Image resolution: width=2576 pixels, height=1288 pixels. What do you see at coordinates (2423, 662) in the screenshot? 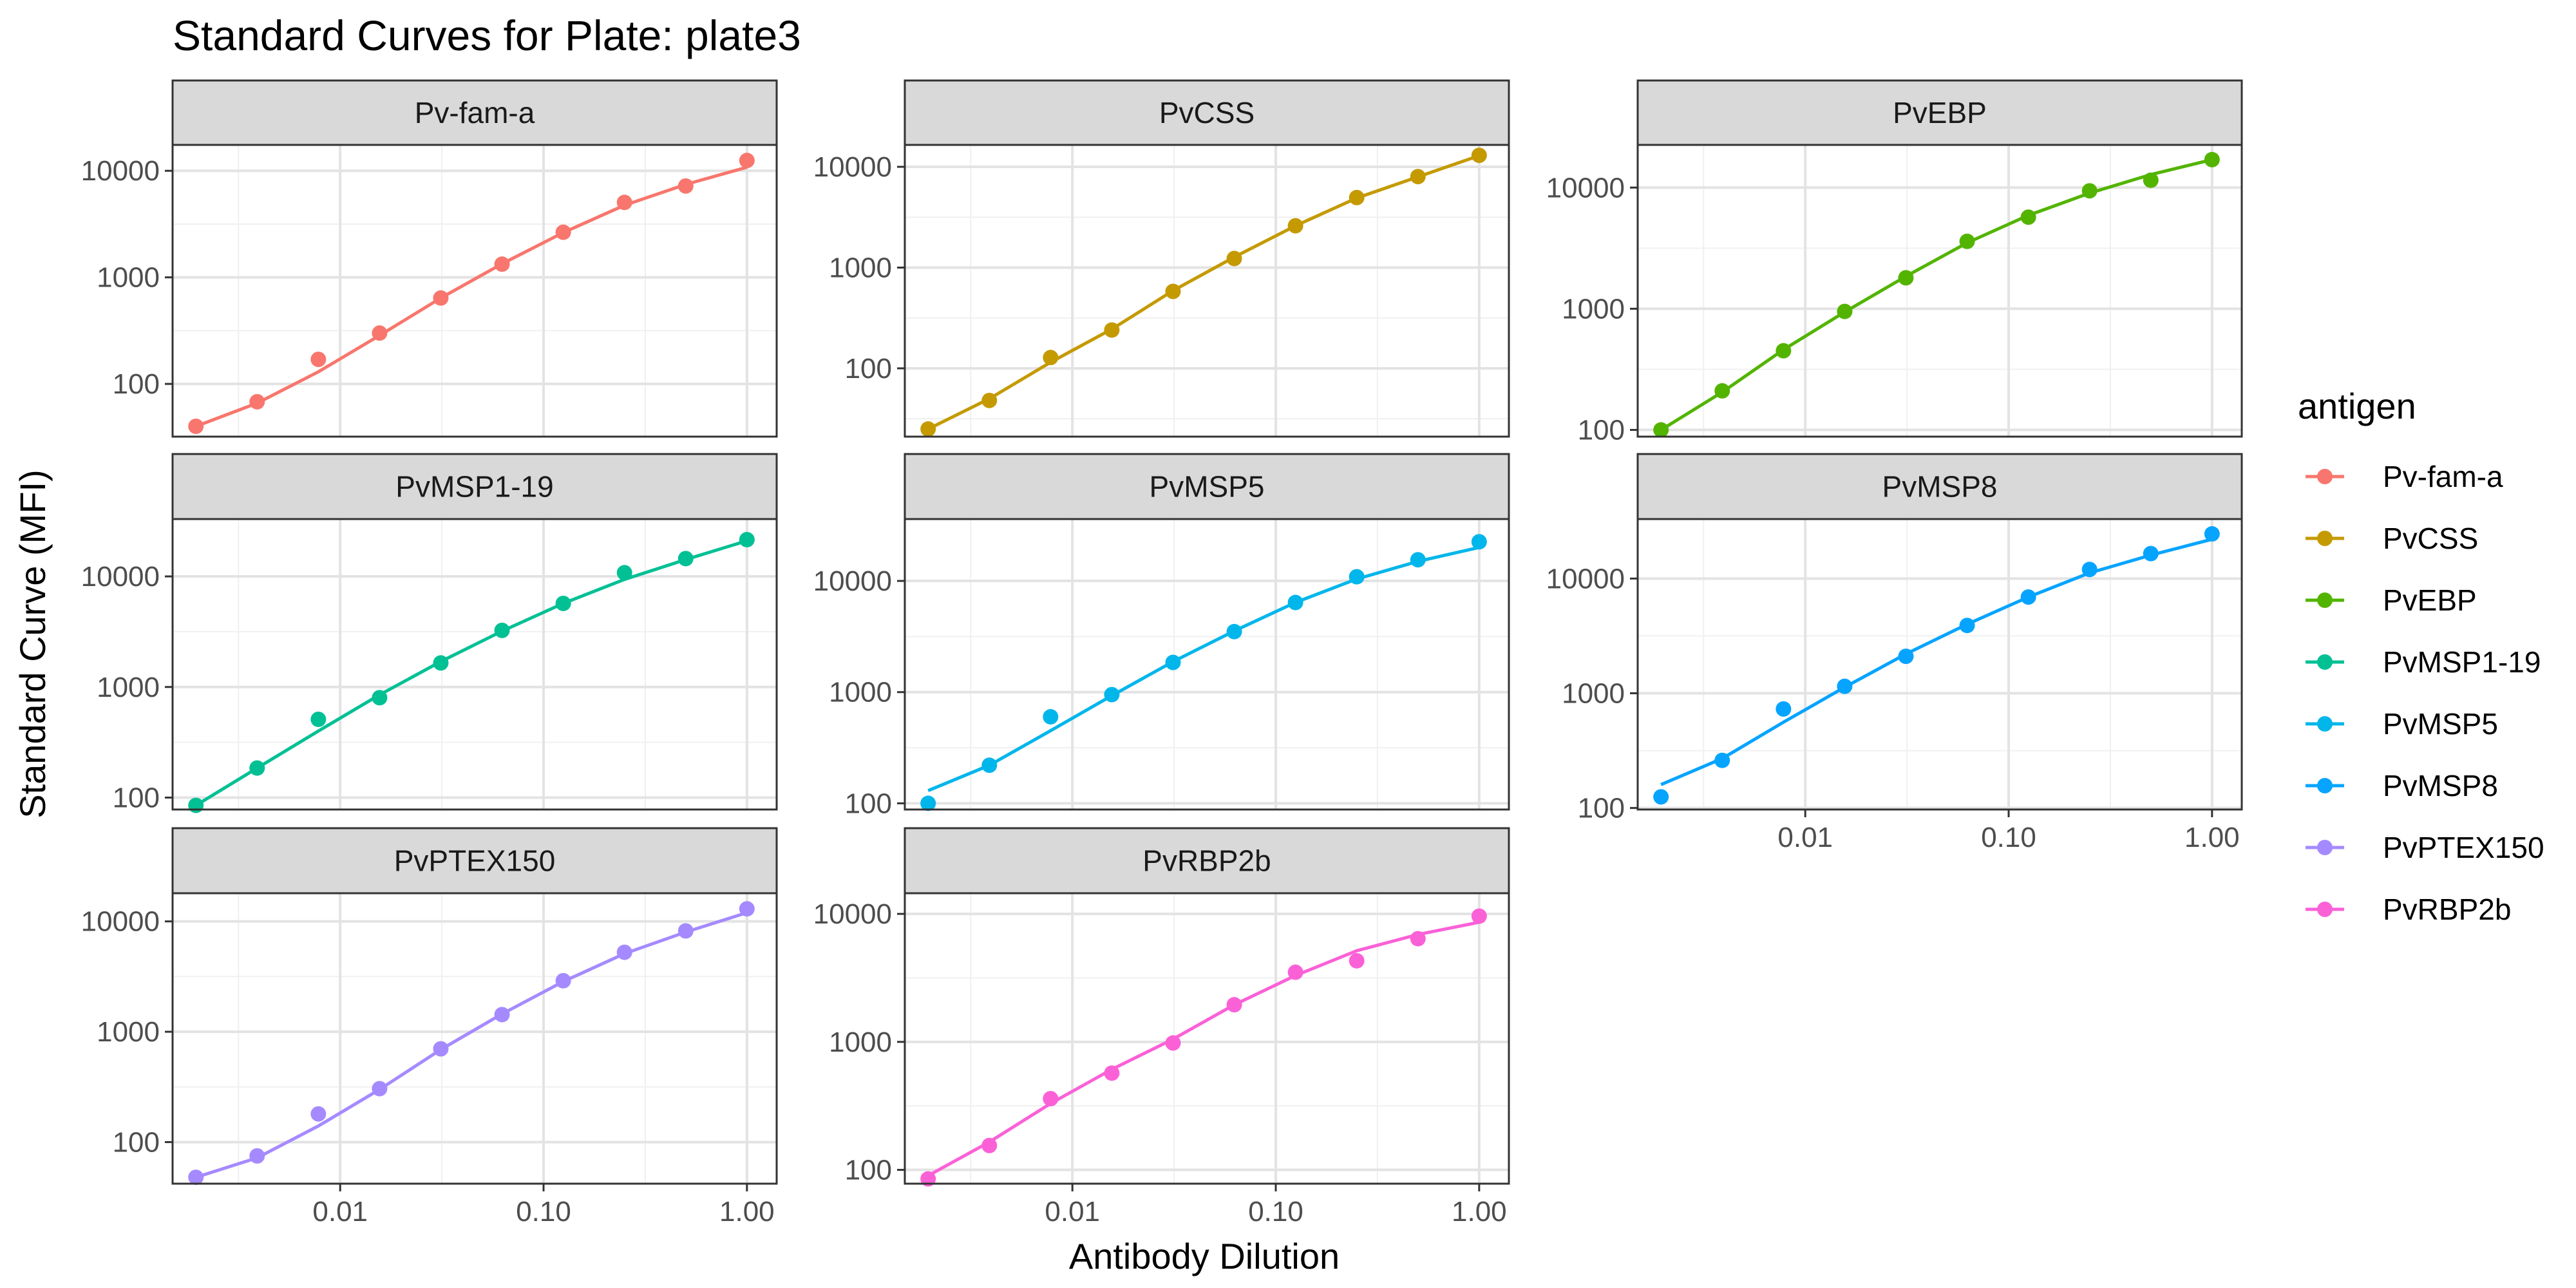
I see `legend-item-pvmsp1-19: PvMSP1-19` at bounding box center [2423, 662].